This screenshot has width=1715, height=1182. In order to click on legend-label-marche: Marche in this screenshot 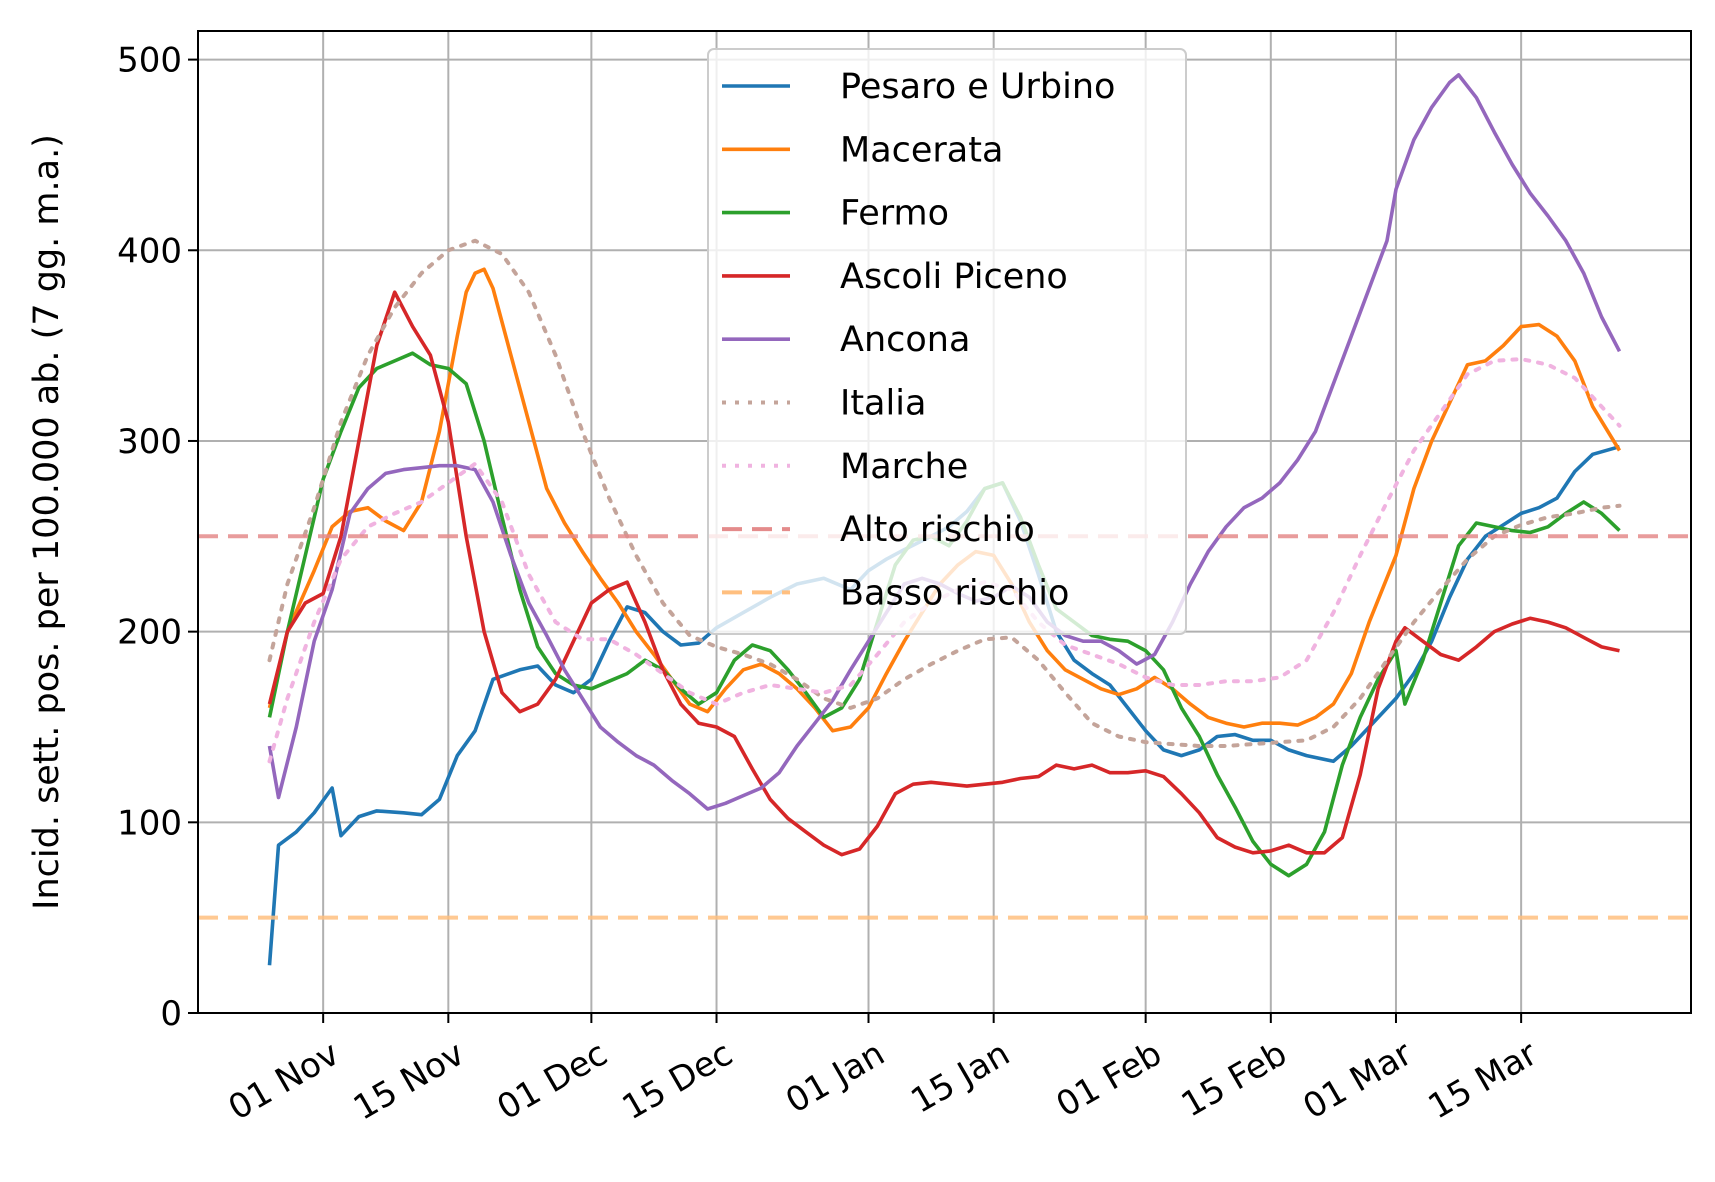, I will do `click(904, 467)`.